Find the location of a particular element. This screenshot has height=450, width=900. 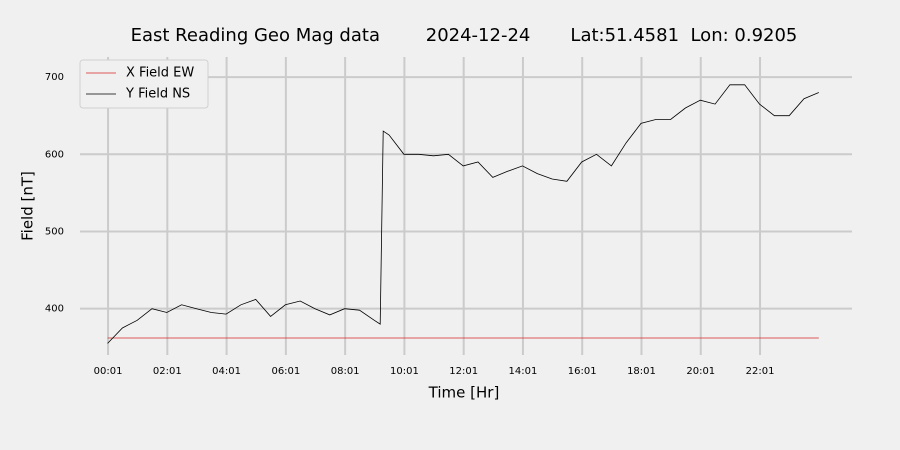

y-tick-label: 400 is located at coordinates (54, 309).